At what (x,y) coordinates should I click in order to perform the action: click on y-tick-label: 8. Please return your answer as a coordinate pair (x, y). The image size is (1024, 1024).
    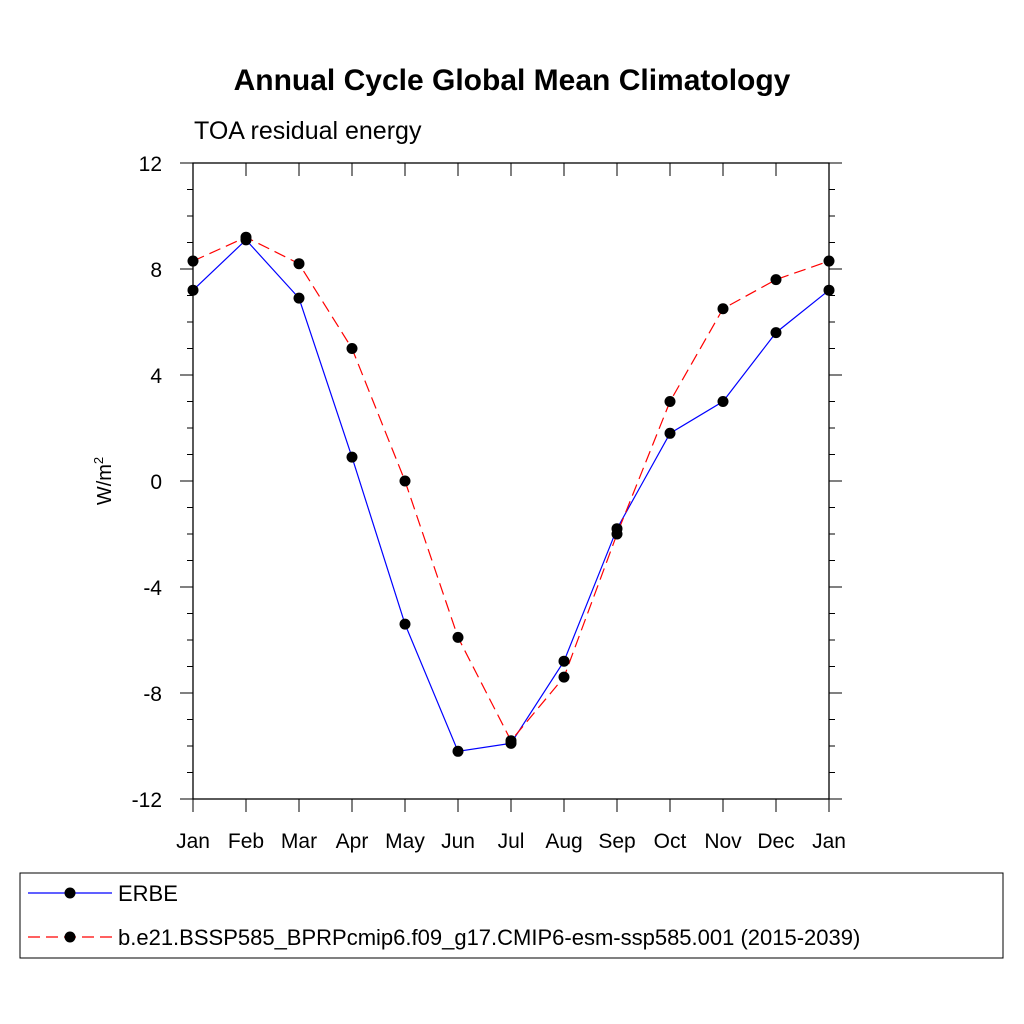
    Looking at the image, I should click on (156, 270).